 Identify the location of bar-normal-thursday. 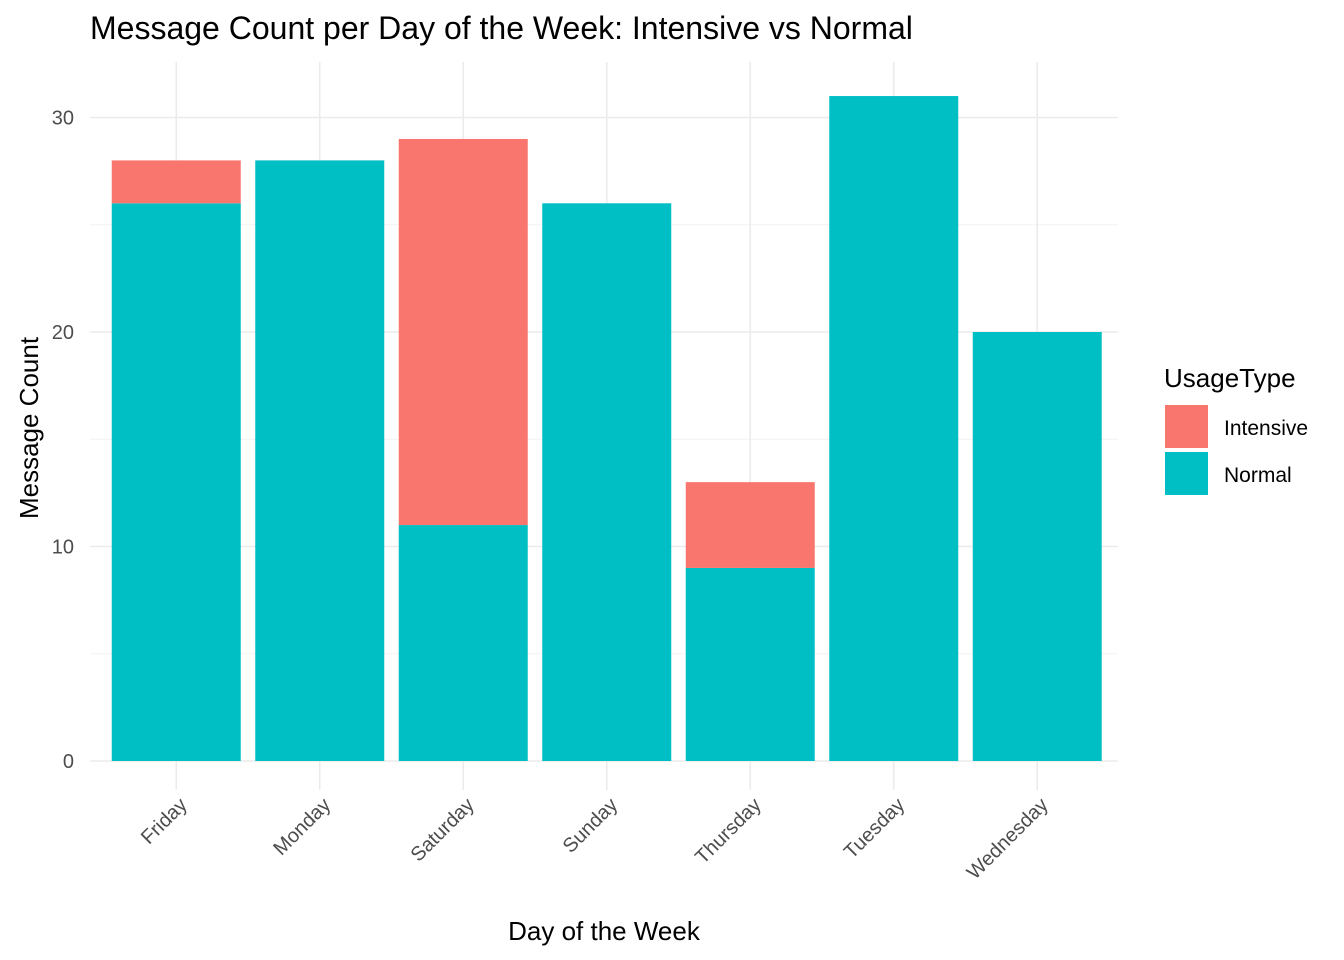
(750, 664).